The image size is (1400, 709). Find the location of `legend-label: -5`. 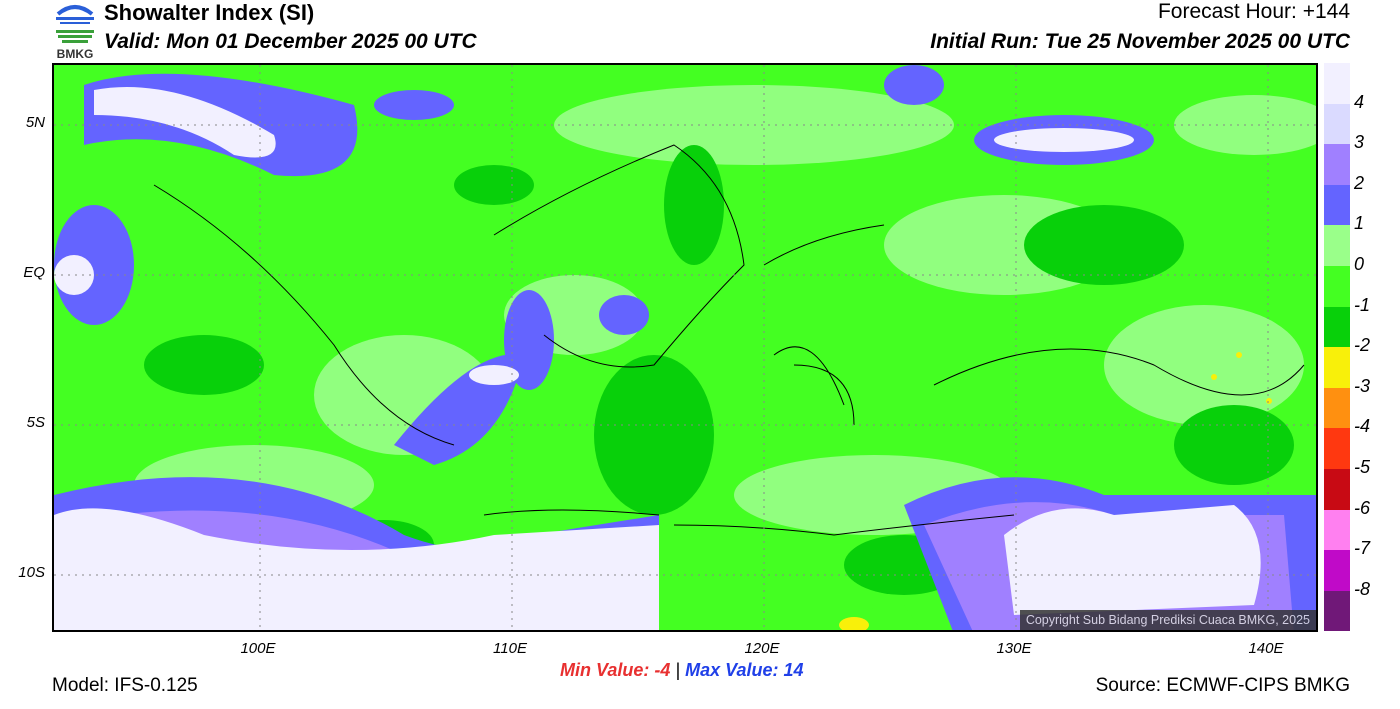

legend-label: -5 is located at coordinates (1362, 467).